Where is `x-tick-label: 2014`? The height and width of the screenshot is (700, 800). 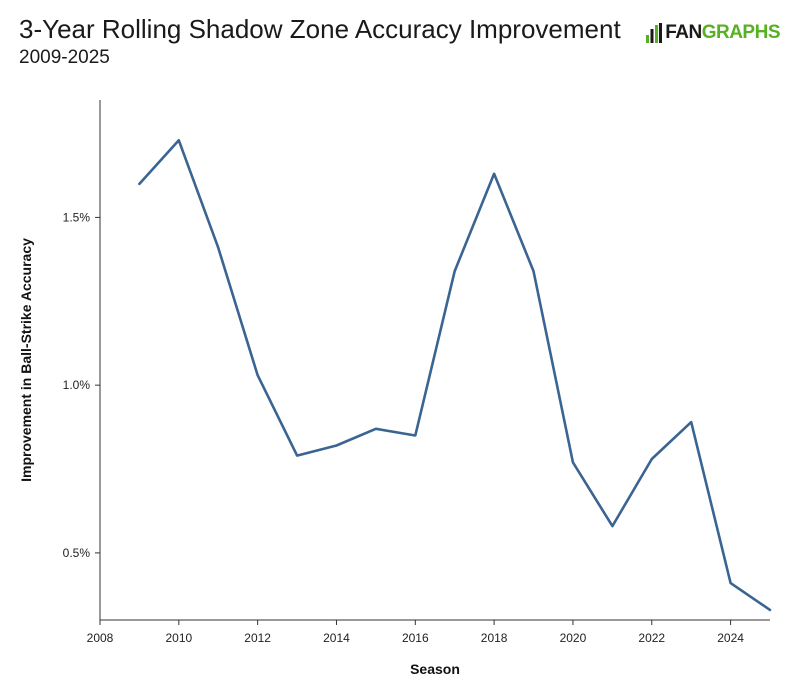
x-tick-label: 2014 is located at coordinates (336, 638).